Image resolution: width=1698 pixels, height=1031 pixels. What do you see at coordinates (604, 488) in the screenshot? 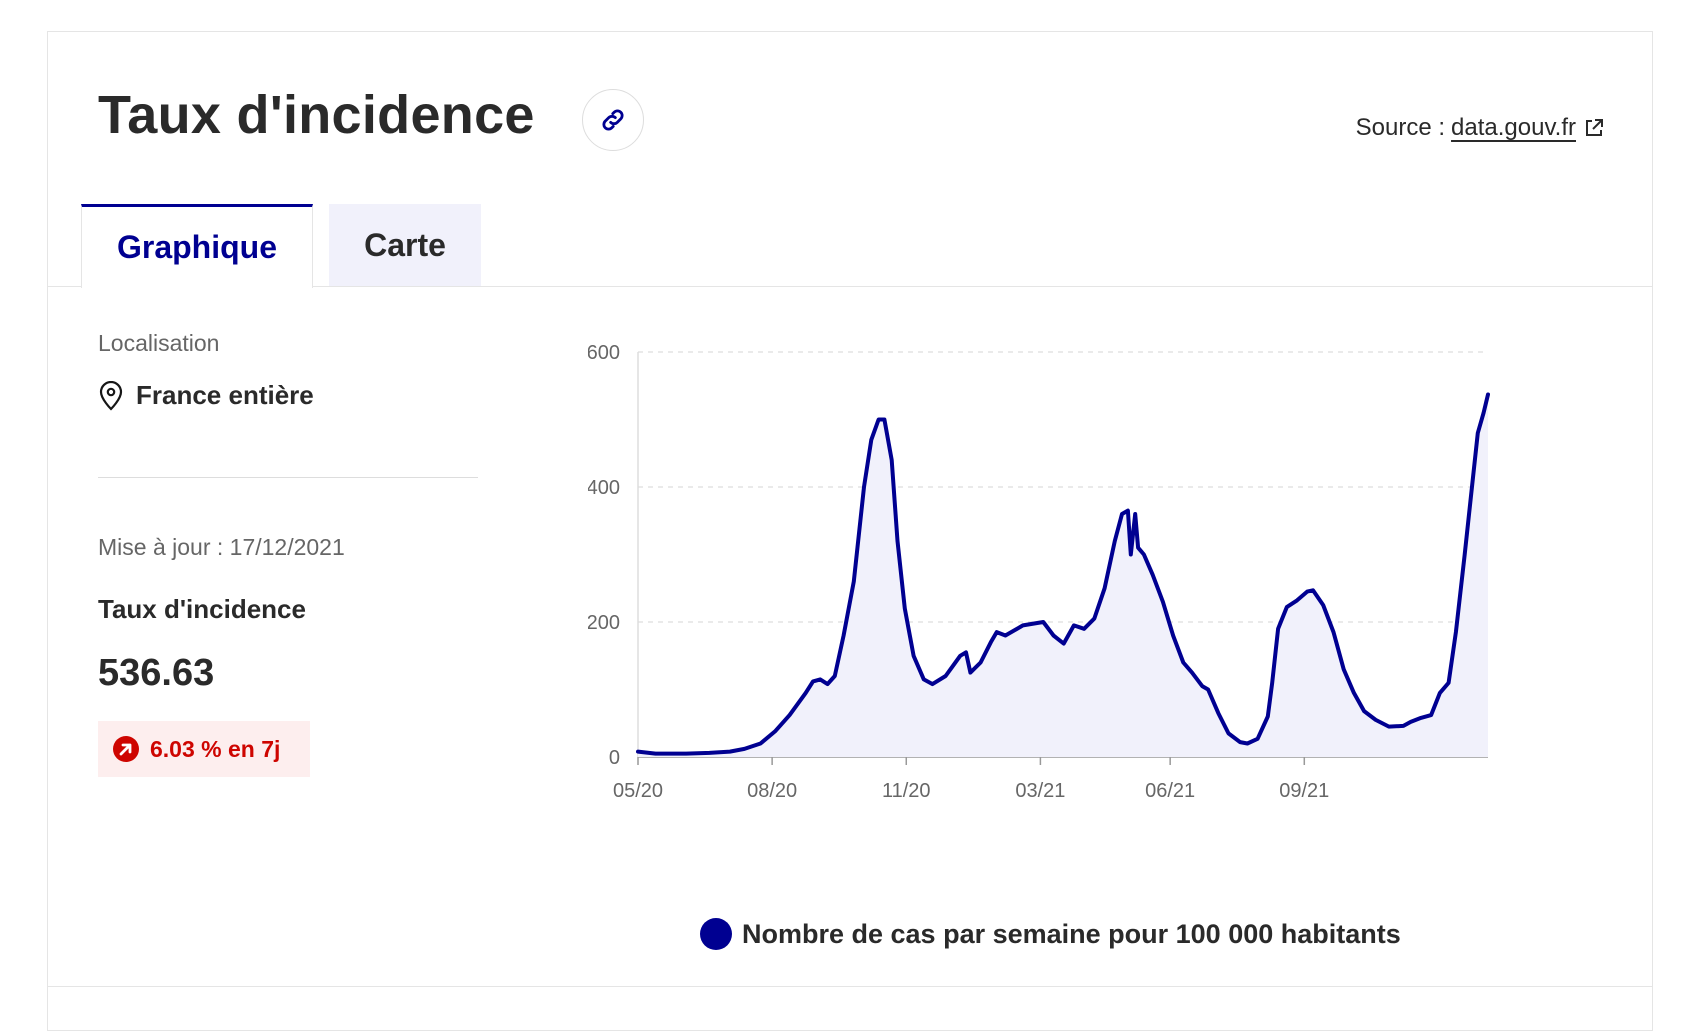
I see `y-tick-label: 400` at bounding box center [604, 488].